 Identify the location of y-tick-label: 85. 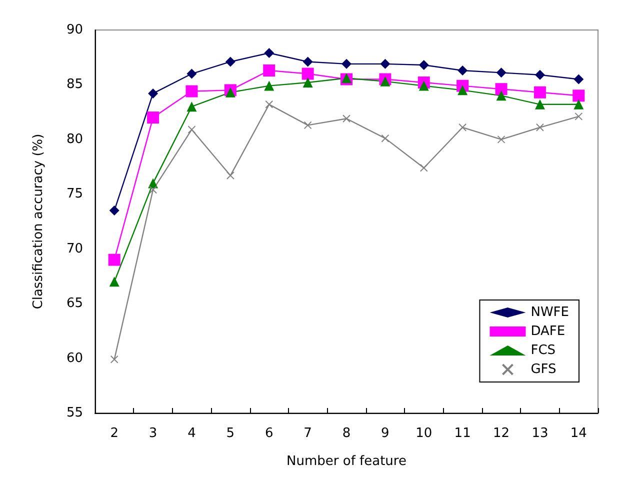
(74, 84).